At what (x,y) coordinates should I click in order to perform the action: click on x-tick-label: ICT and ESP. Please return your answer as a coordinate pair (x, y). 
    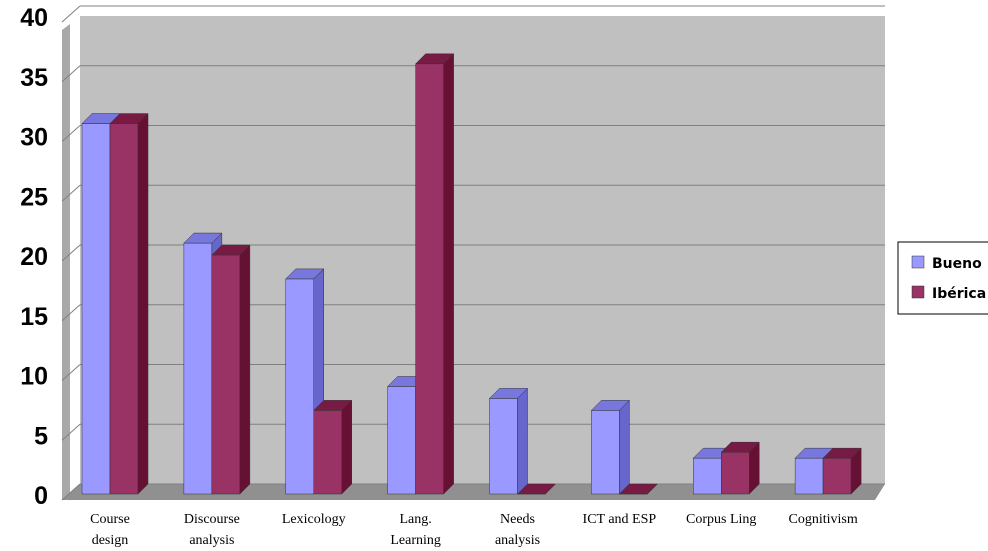
    Looking at the image, I should click on (620, 519).